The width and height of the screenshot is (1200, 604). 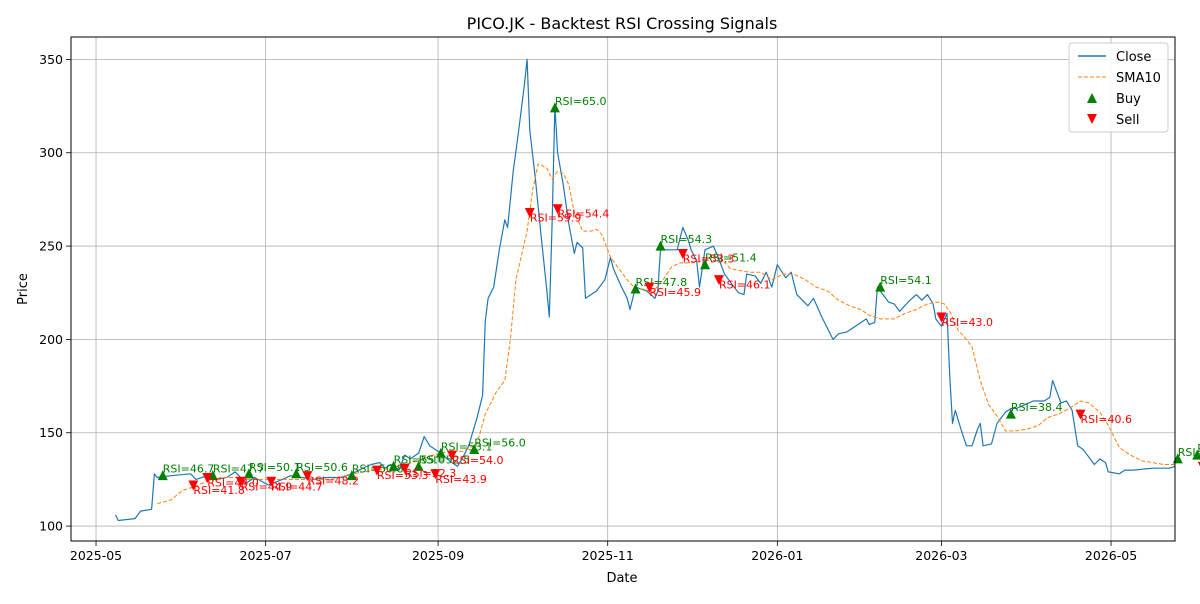 What do you see at coordinates (51, 432) in the screenshot?
I see `y-tick-label: 150` at bounding box center [51, 432].